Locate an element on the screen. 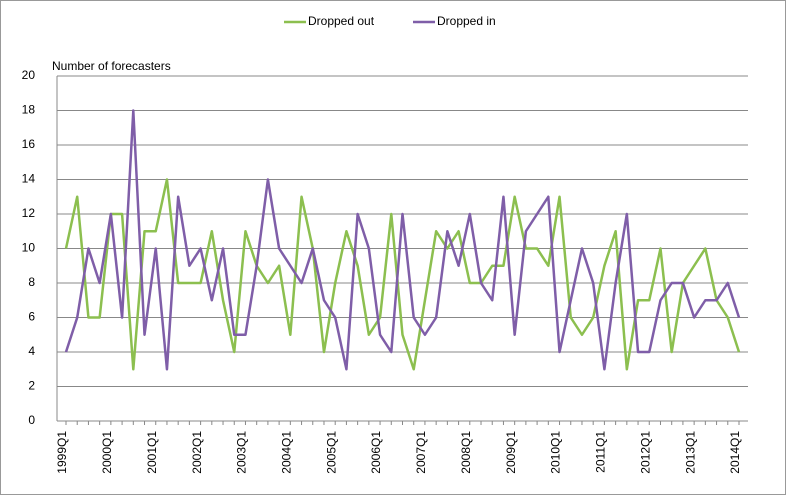 The image size is (786, 495). y-tick-label: 20 is located at coordinates (29, 75).